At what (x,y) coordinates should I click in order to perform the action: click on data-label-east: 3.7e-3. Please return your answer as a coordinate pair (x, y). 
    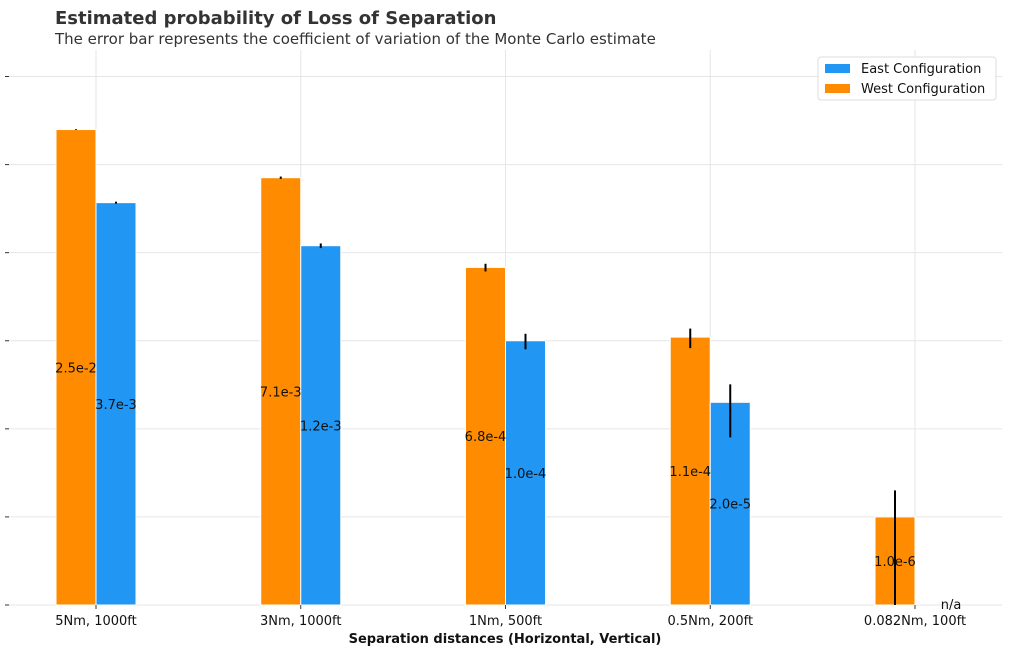
    Looking at the image, I should click on (116, 405).